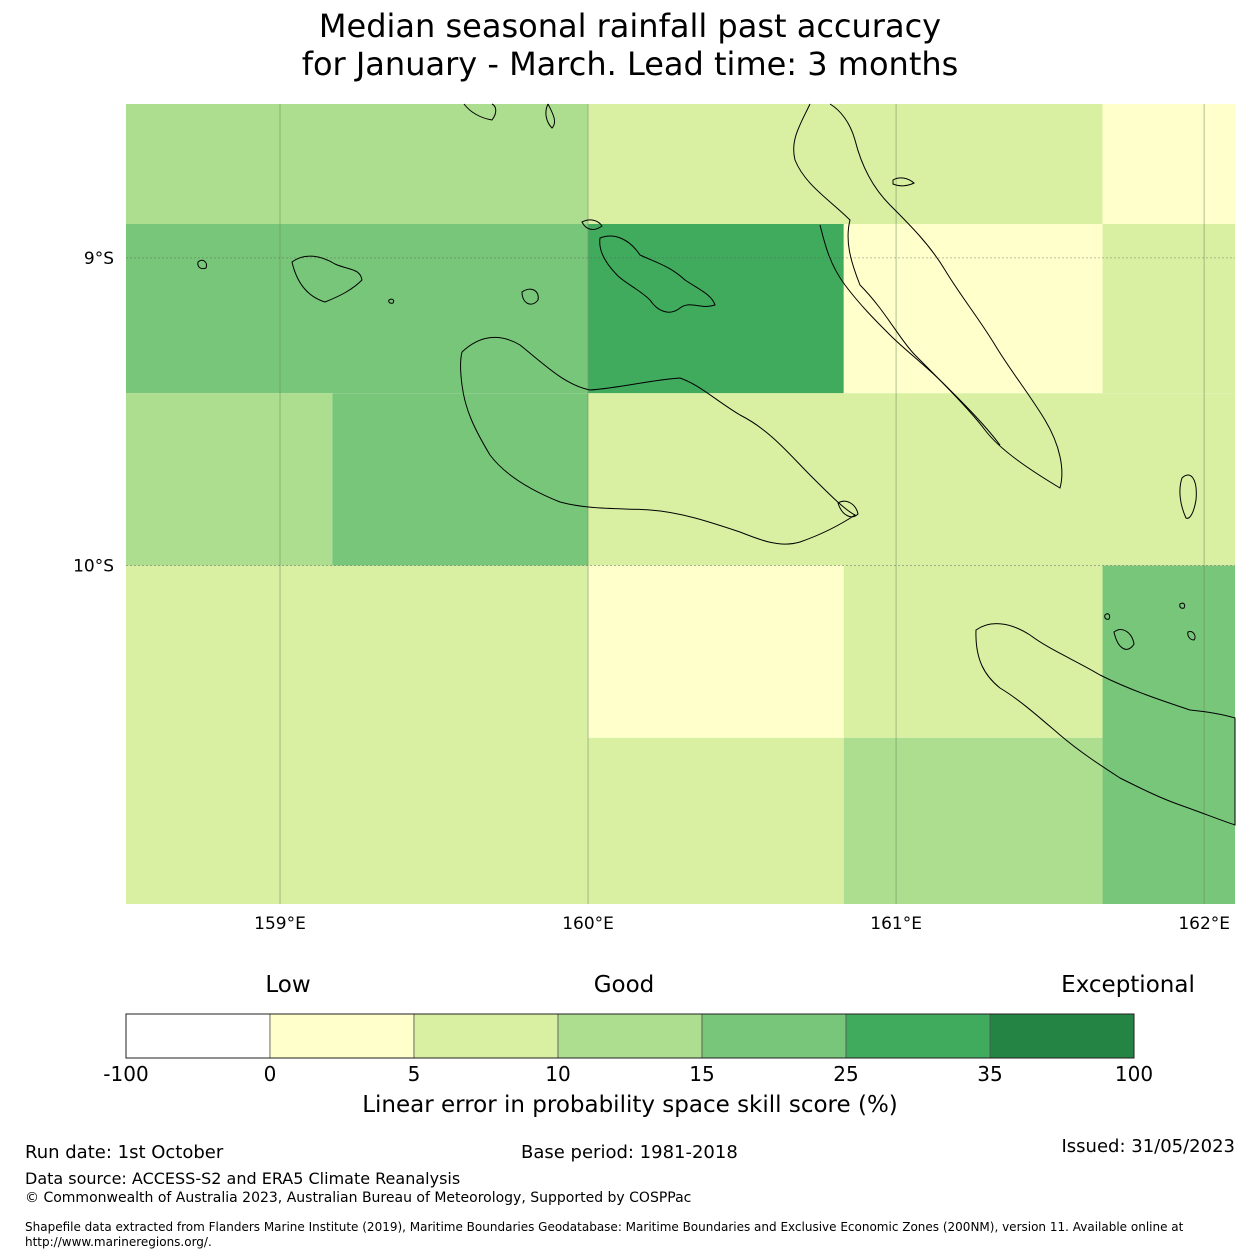 Image resolution: width=1260 pixels, height=1260 pixels. What do you see at coordinates (530, 296) in the screenshot?
I see `coastline-islet-c` at bounding box center [530, 296].